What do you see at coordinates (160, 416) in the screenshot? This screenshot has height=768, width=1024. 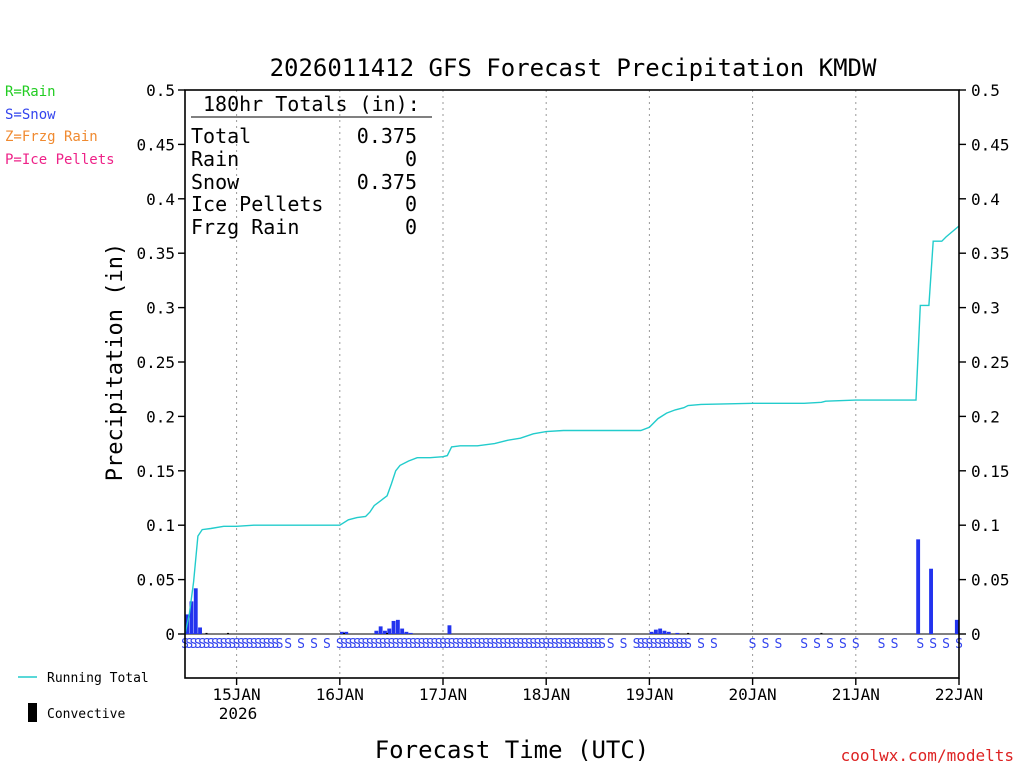 I see `y-tick-label-left: 0.2` at bounding box center [160, 416].